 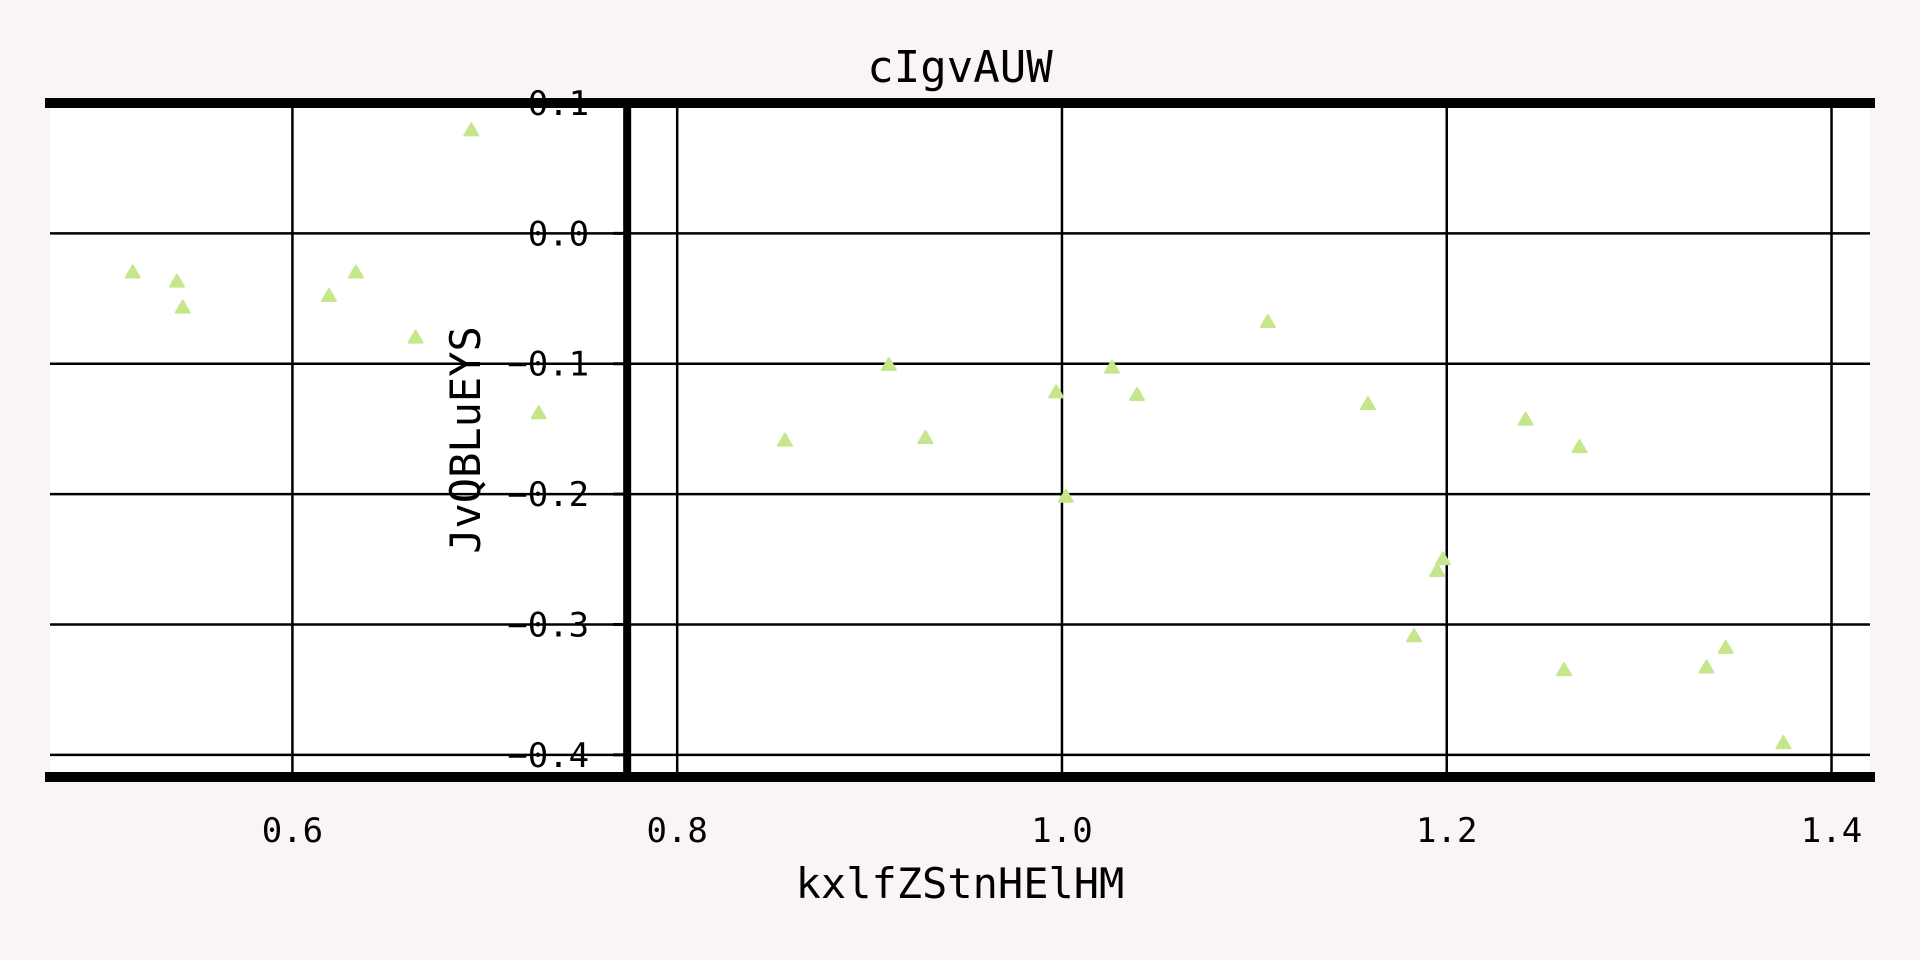 I want to click on y-tick-label: −0.1, so click(x=548, y=365).